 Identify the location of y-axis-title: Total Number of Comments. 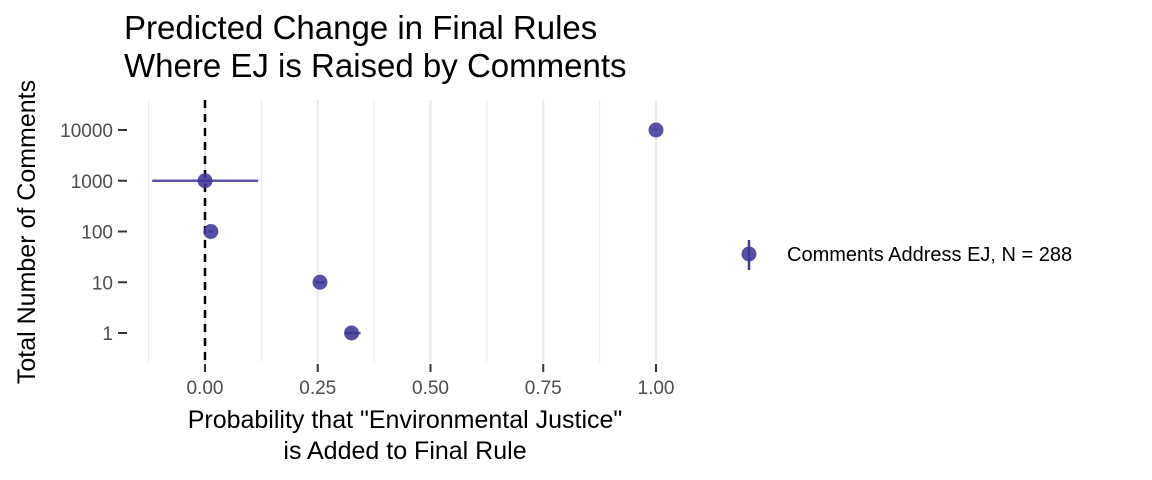
(27, 232).